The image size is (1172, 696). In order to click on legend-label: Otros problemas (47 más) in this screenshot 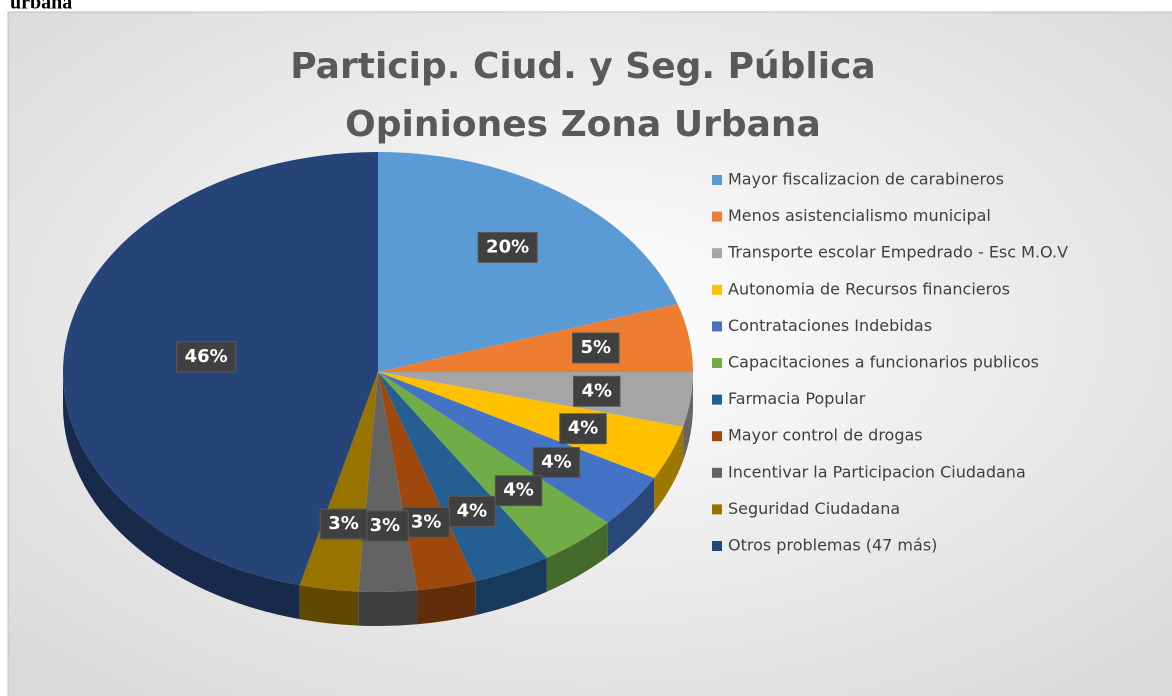, I will do `click(832, 545)`.